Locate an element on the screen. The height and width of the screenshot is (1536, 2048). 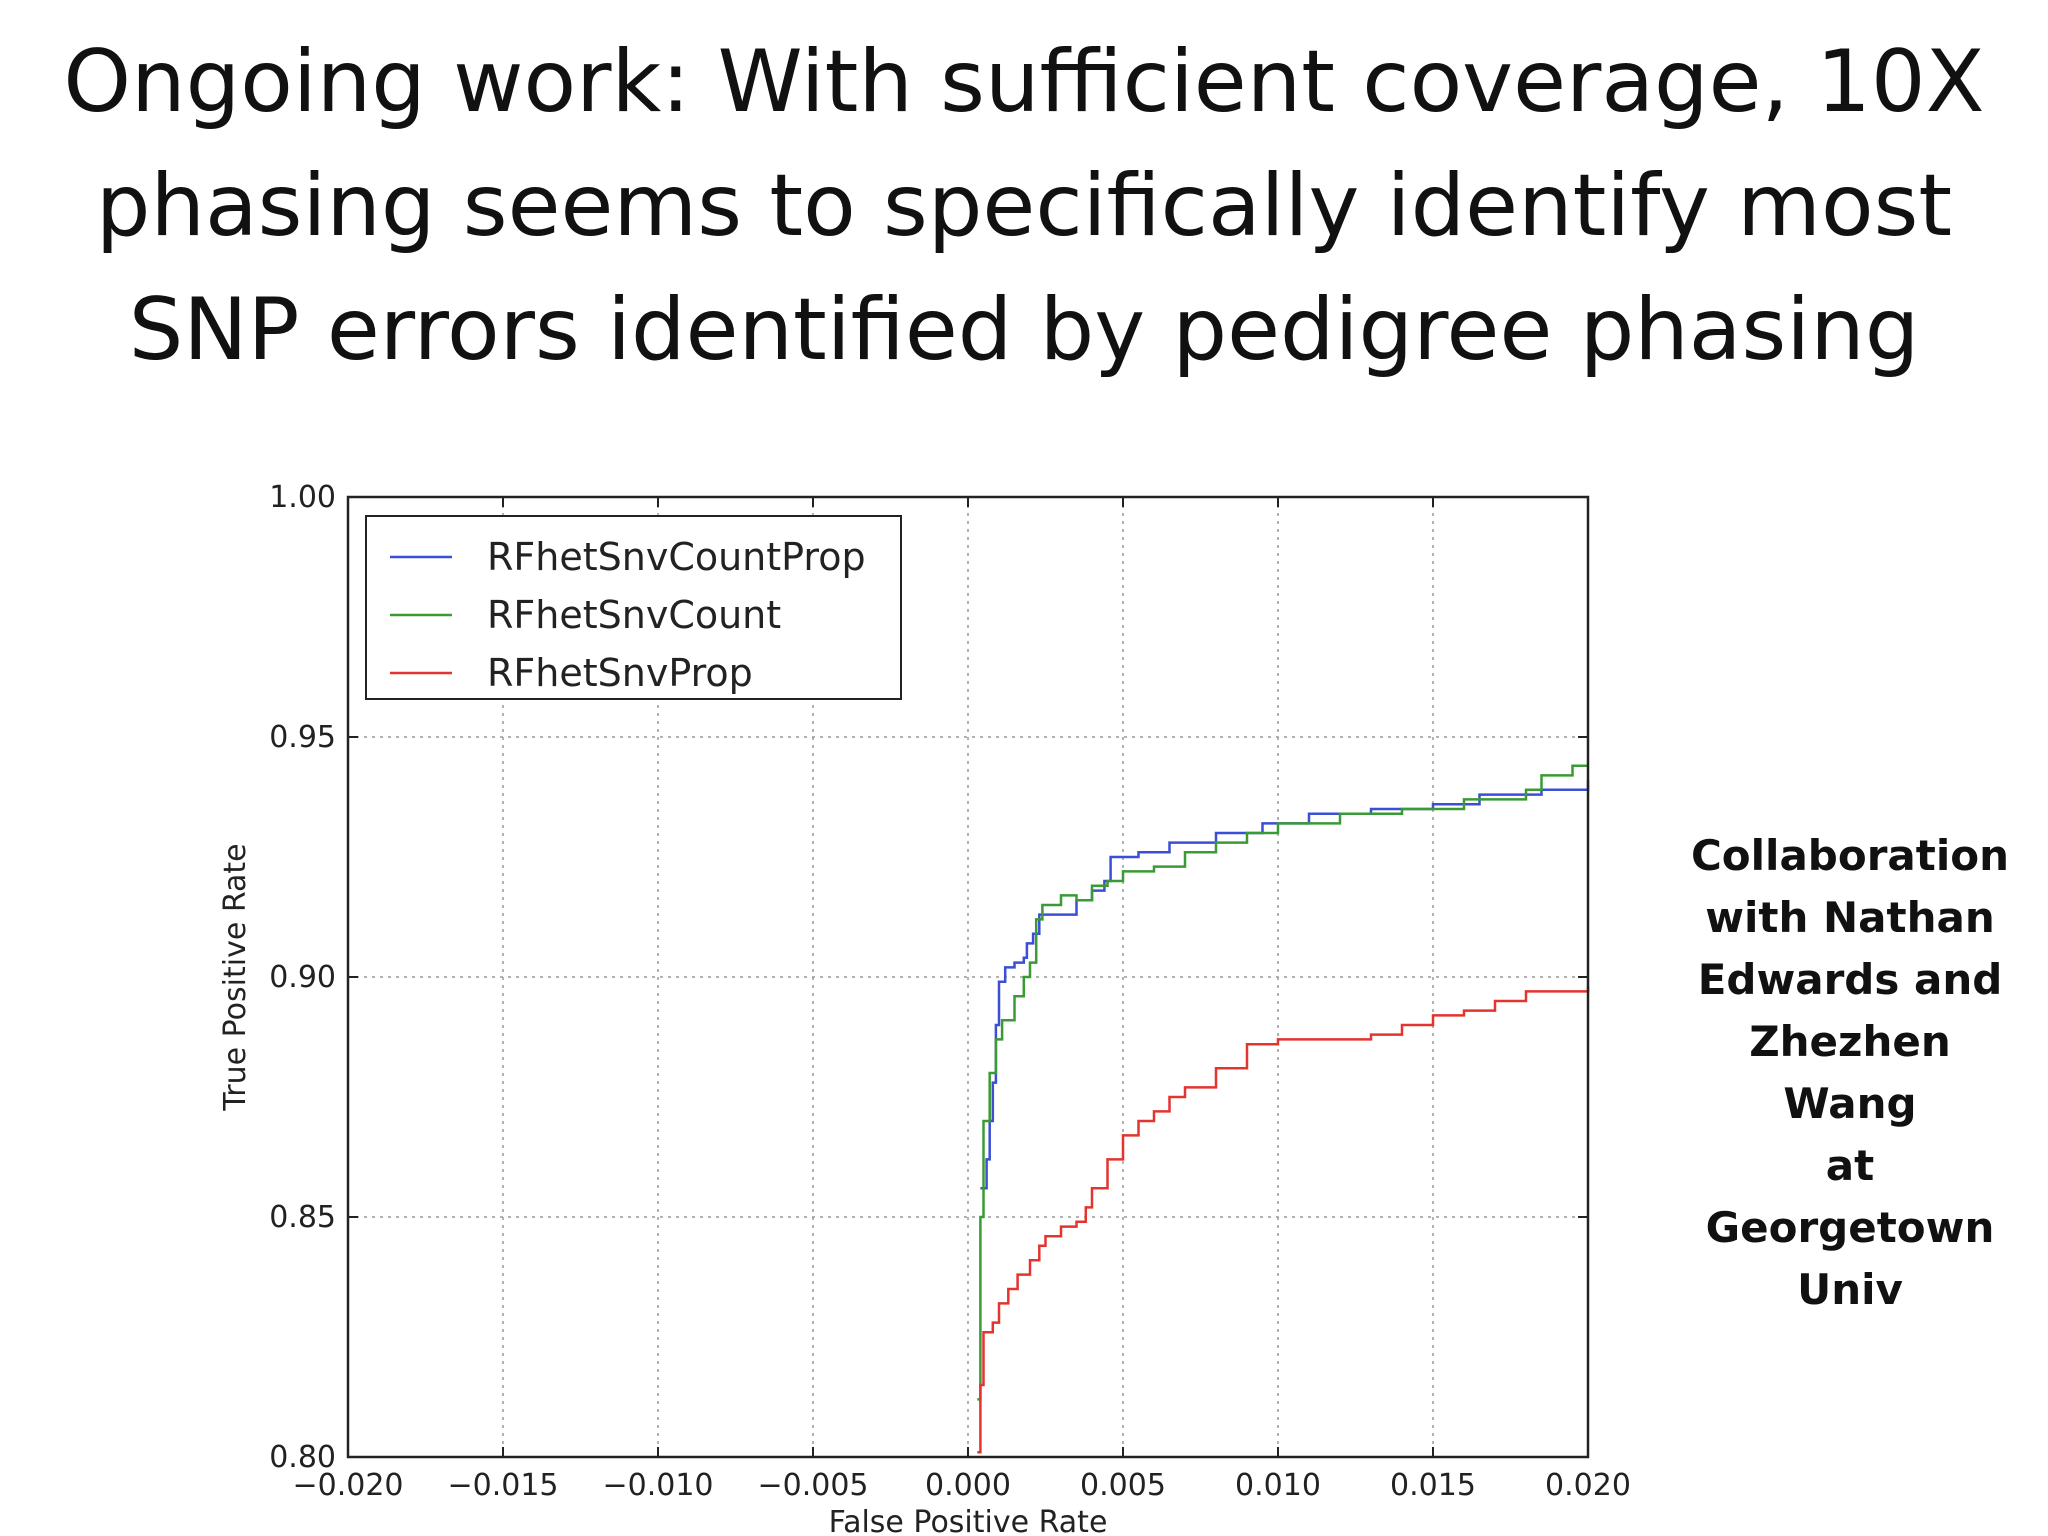
series-line-RFhetSnvCount is located at coordinates (1282, 1082).